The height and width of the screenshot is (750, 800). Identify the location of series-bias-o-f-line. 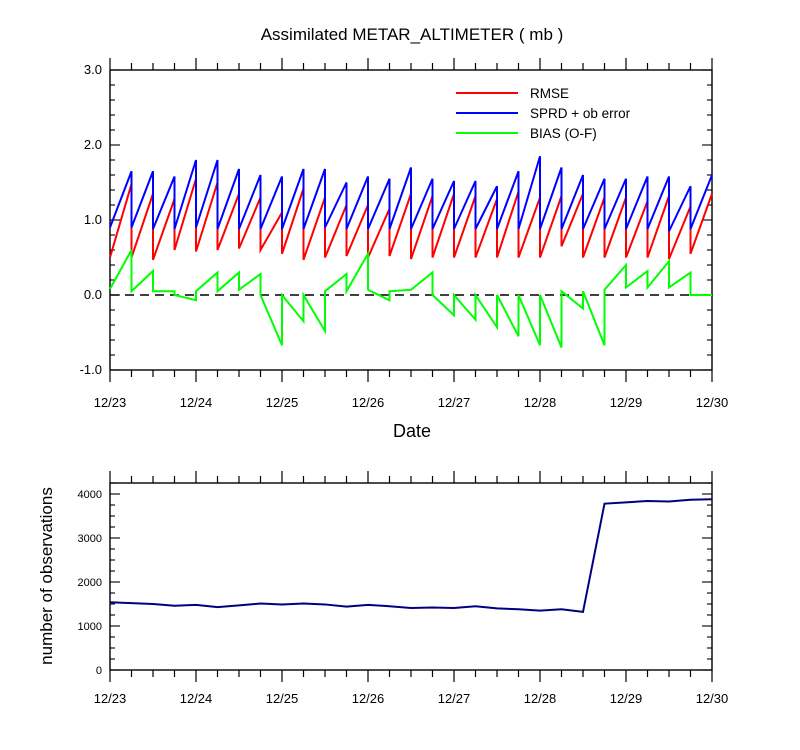
(410, 298).